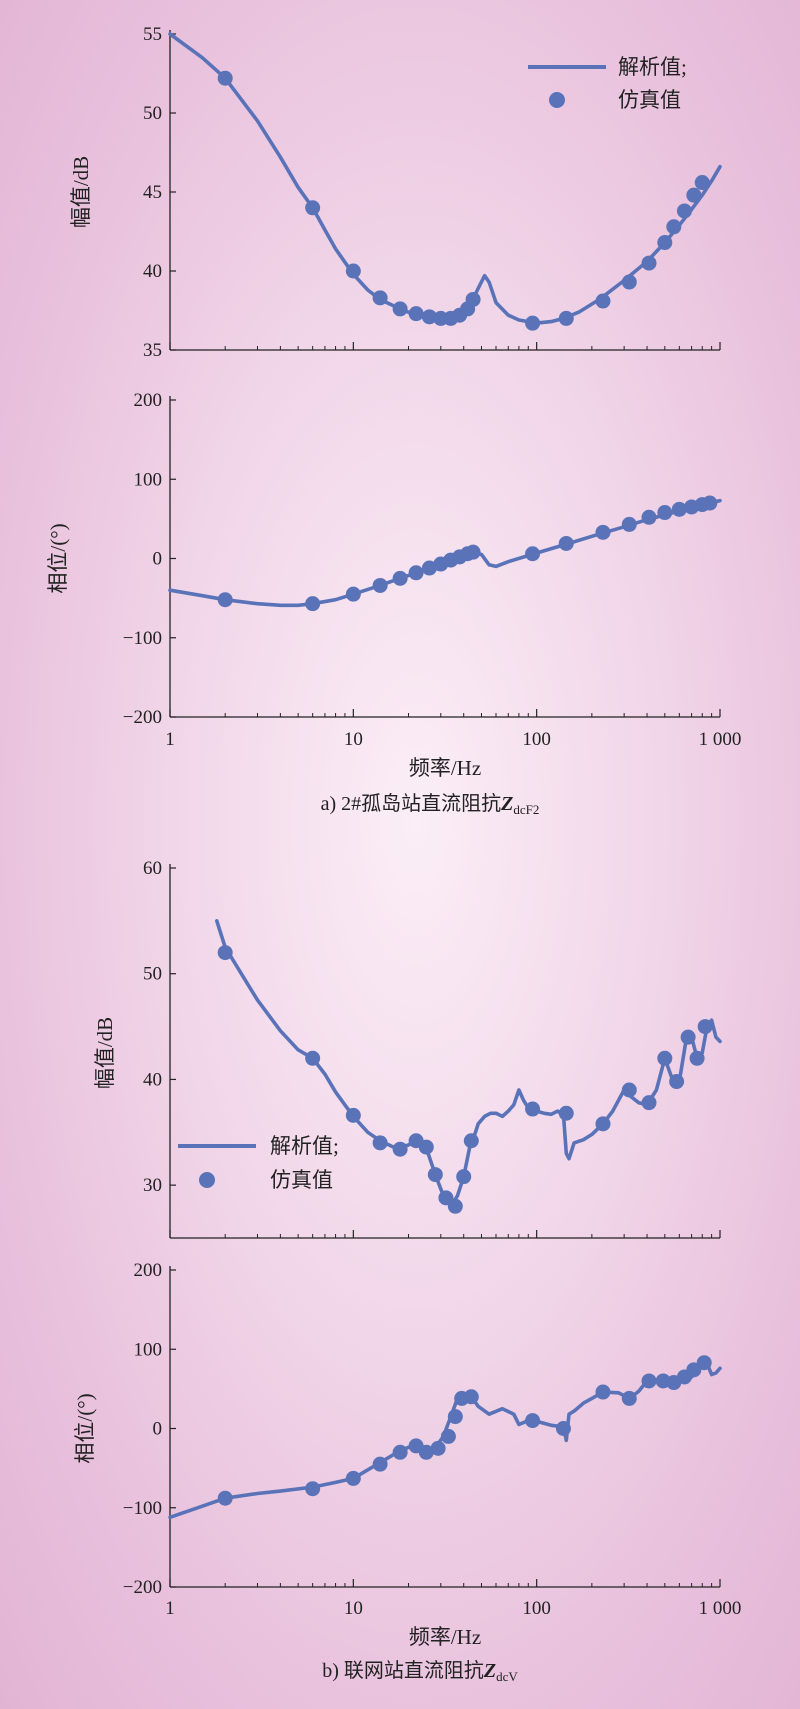 The image size is (800, 1709). I want to click on caption-a-symbol: Z, so click(506, 804).